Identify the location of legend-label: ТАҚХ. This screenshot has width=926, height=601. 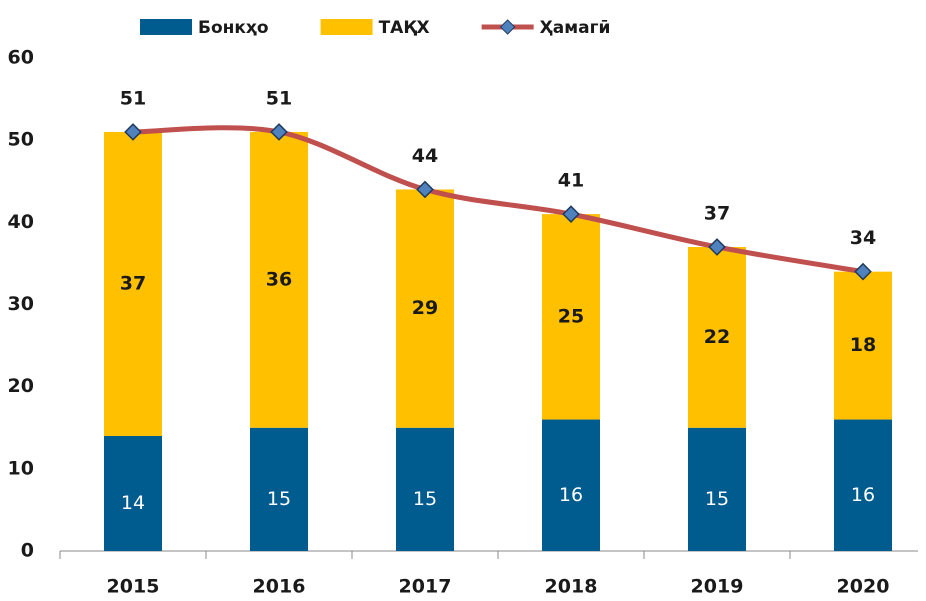
(404, 28).